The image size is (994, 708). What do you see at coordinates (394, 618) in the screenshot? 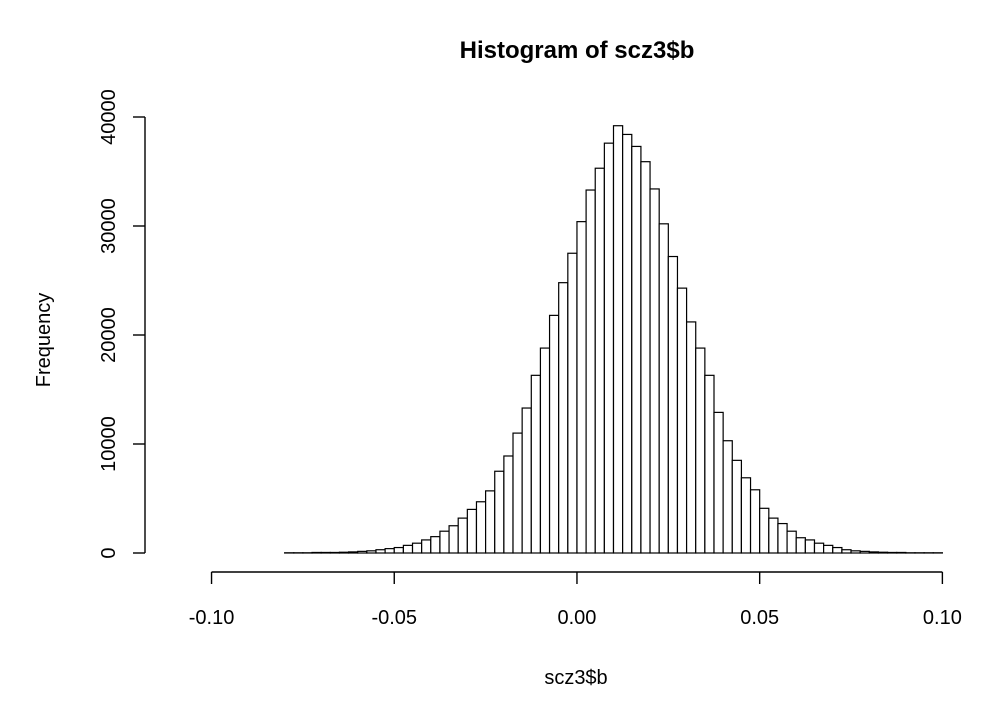
I see `x-tick-label: -0.05` at bounding box center [394, 618].